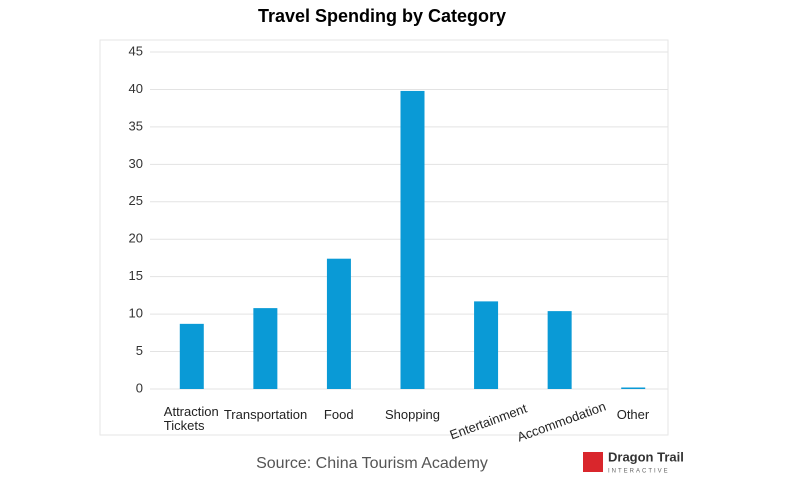 The width and height of the screenshot is (800, 483). I want to click on x-tick-label: Shopping, so click(412, 414).